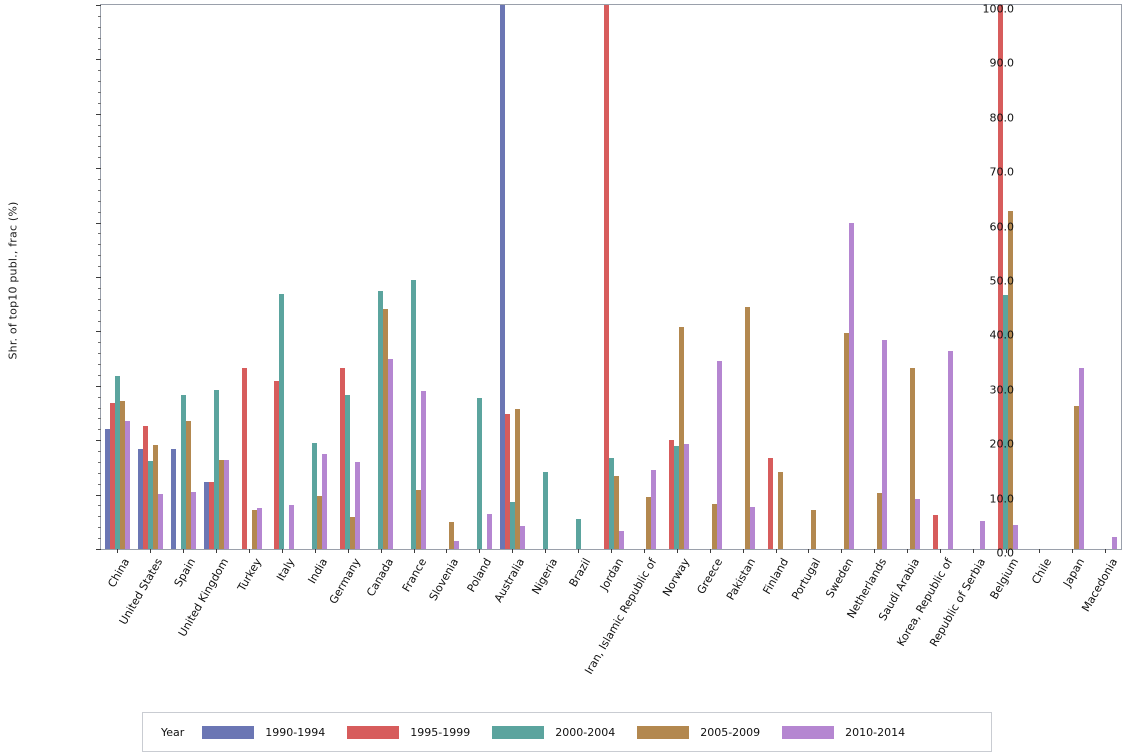 The height and width of the screenshot is (756, 1134). Describe the element at coordinates (580, 573) in the screenshot. I see `x-axis-tick-label: Brazil` at that location.